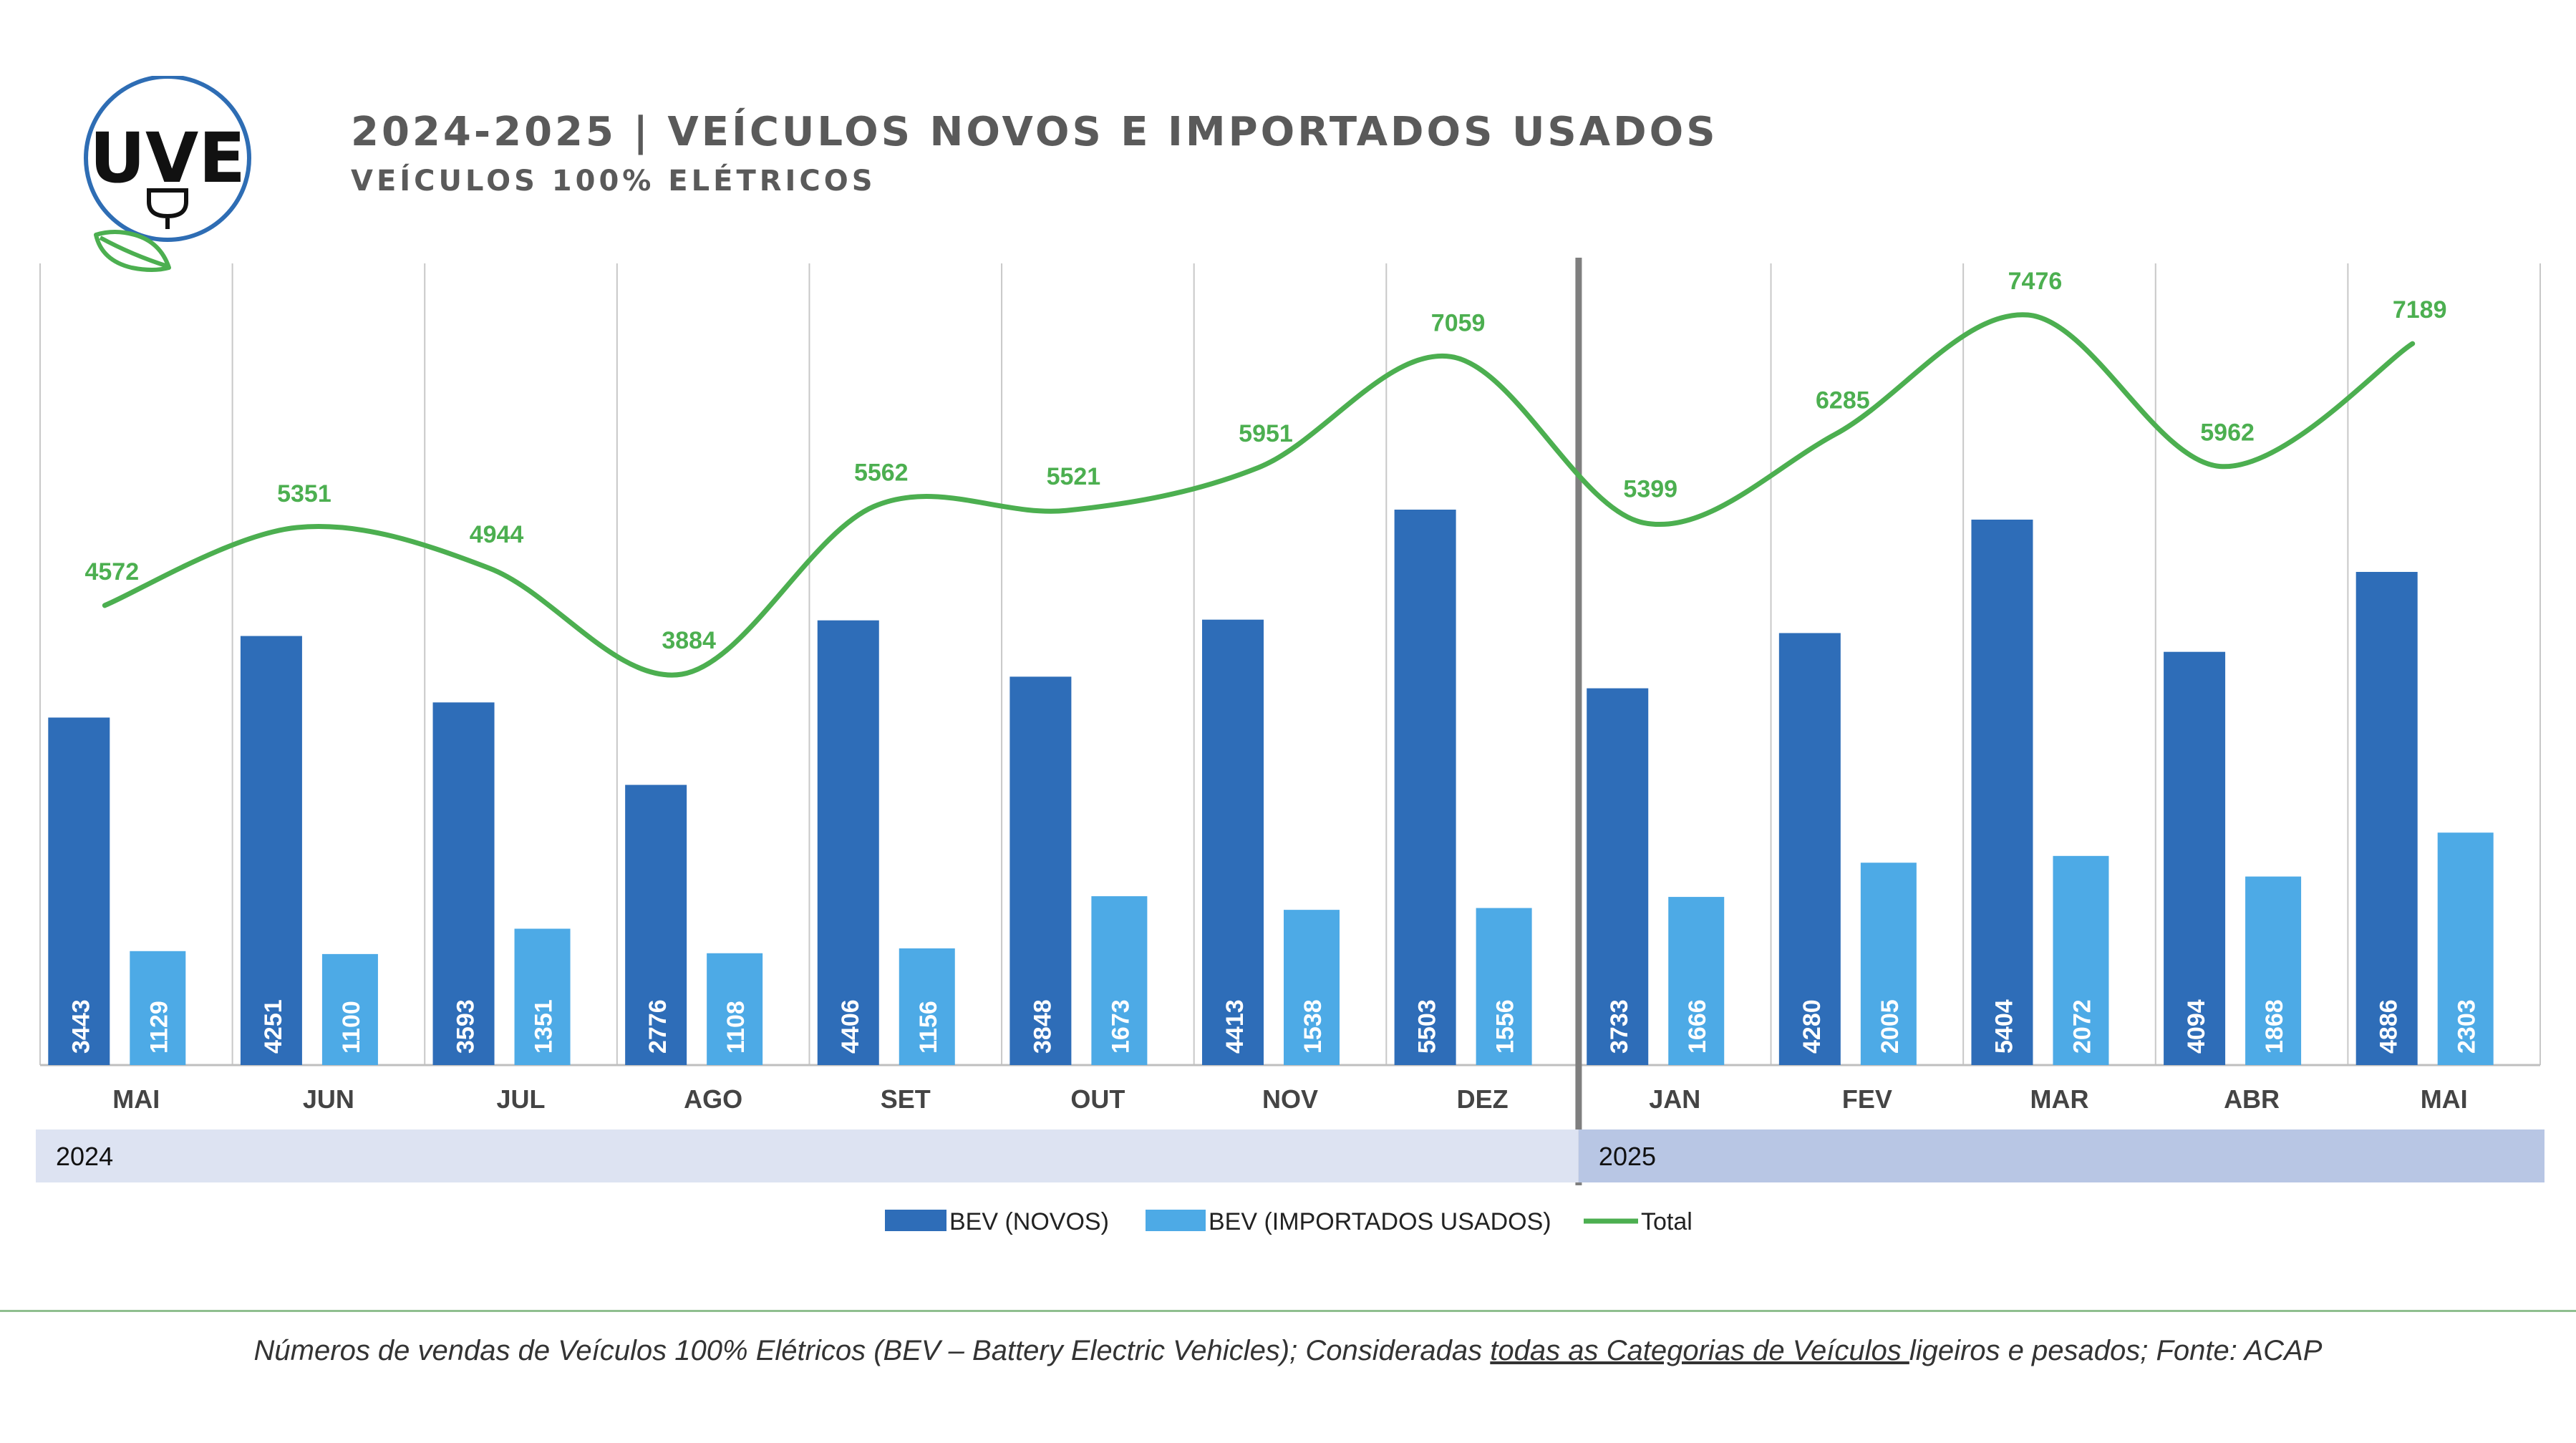  Describe the element at coordinates (1266, 434) in the screenshot. I see `total-value-label: 5951` at that location.